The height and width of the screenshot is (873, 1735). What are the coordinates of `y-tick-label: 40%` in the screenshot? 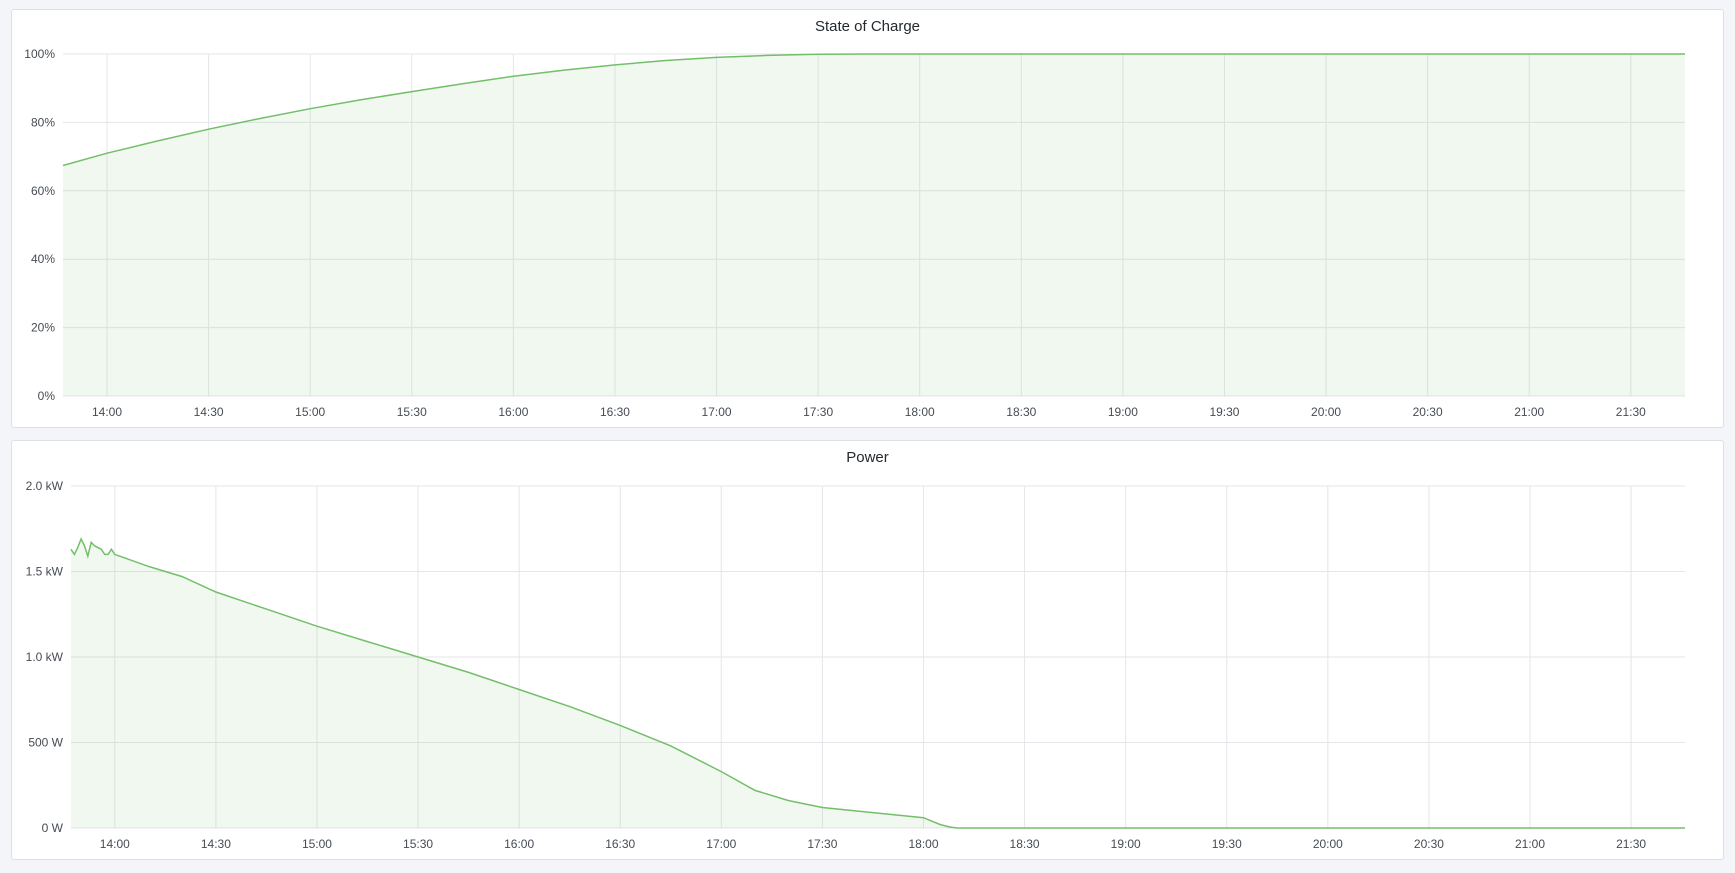 It's located at (43, 259).